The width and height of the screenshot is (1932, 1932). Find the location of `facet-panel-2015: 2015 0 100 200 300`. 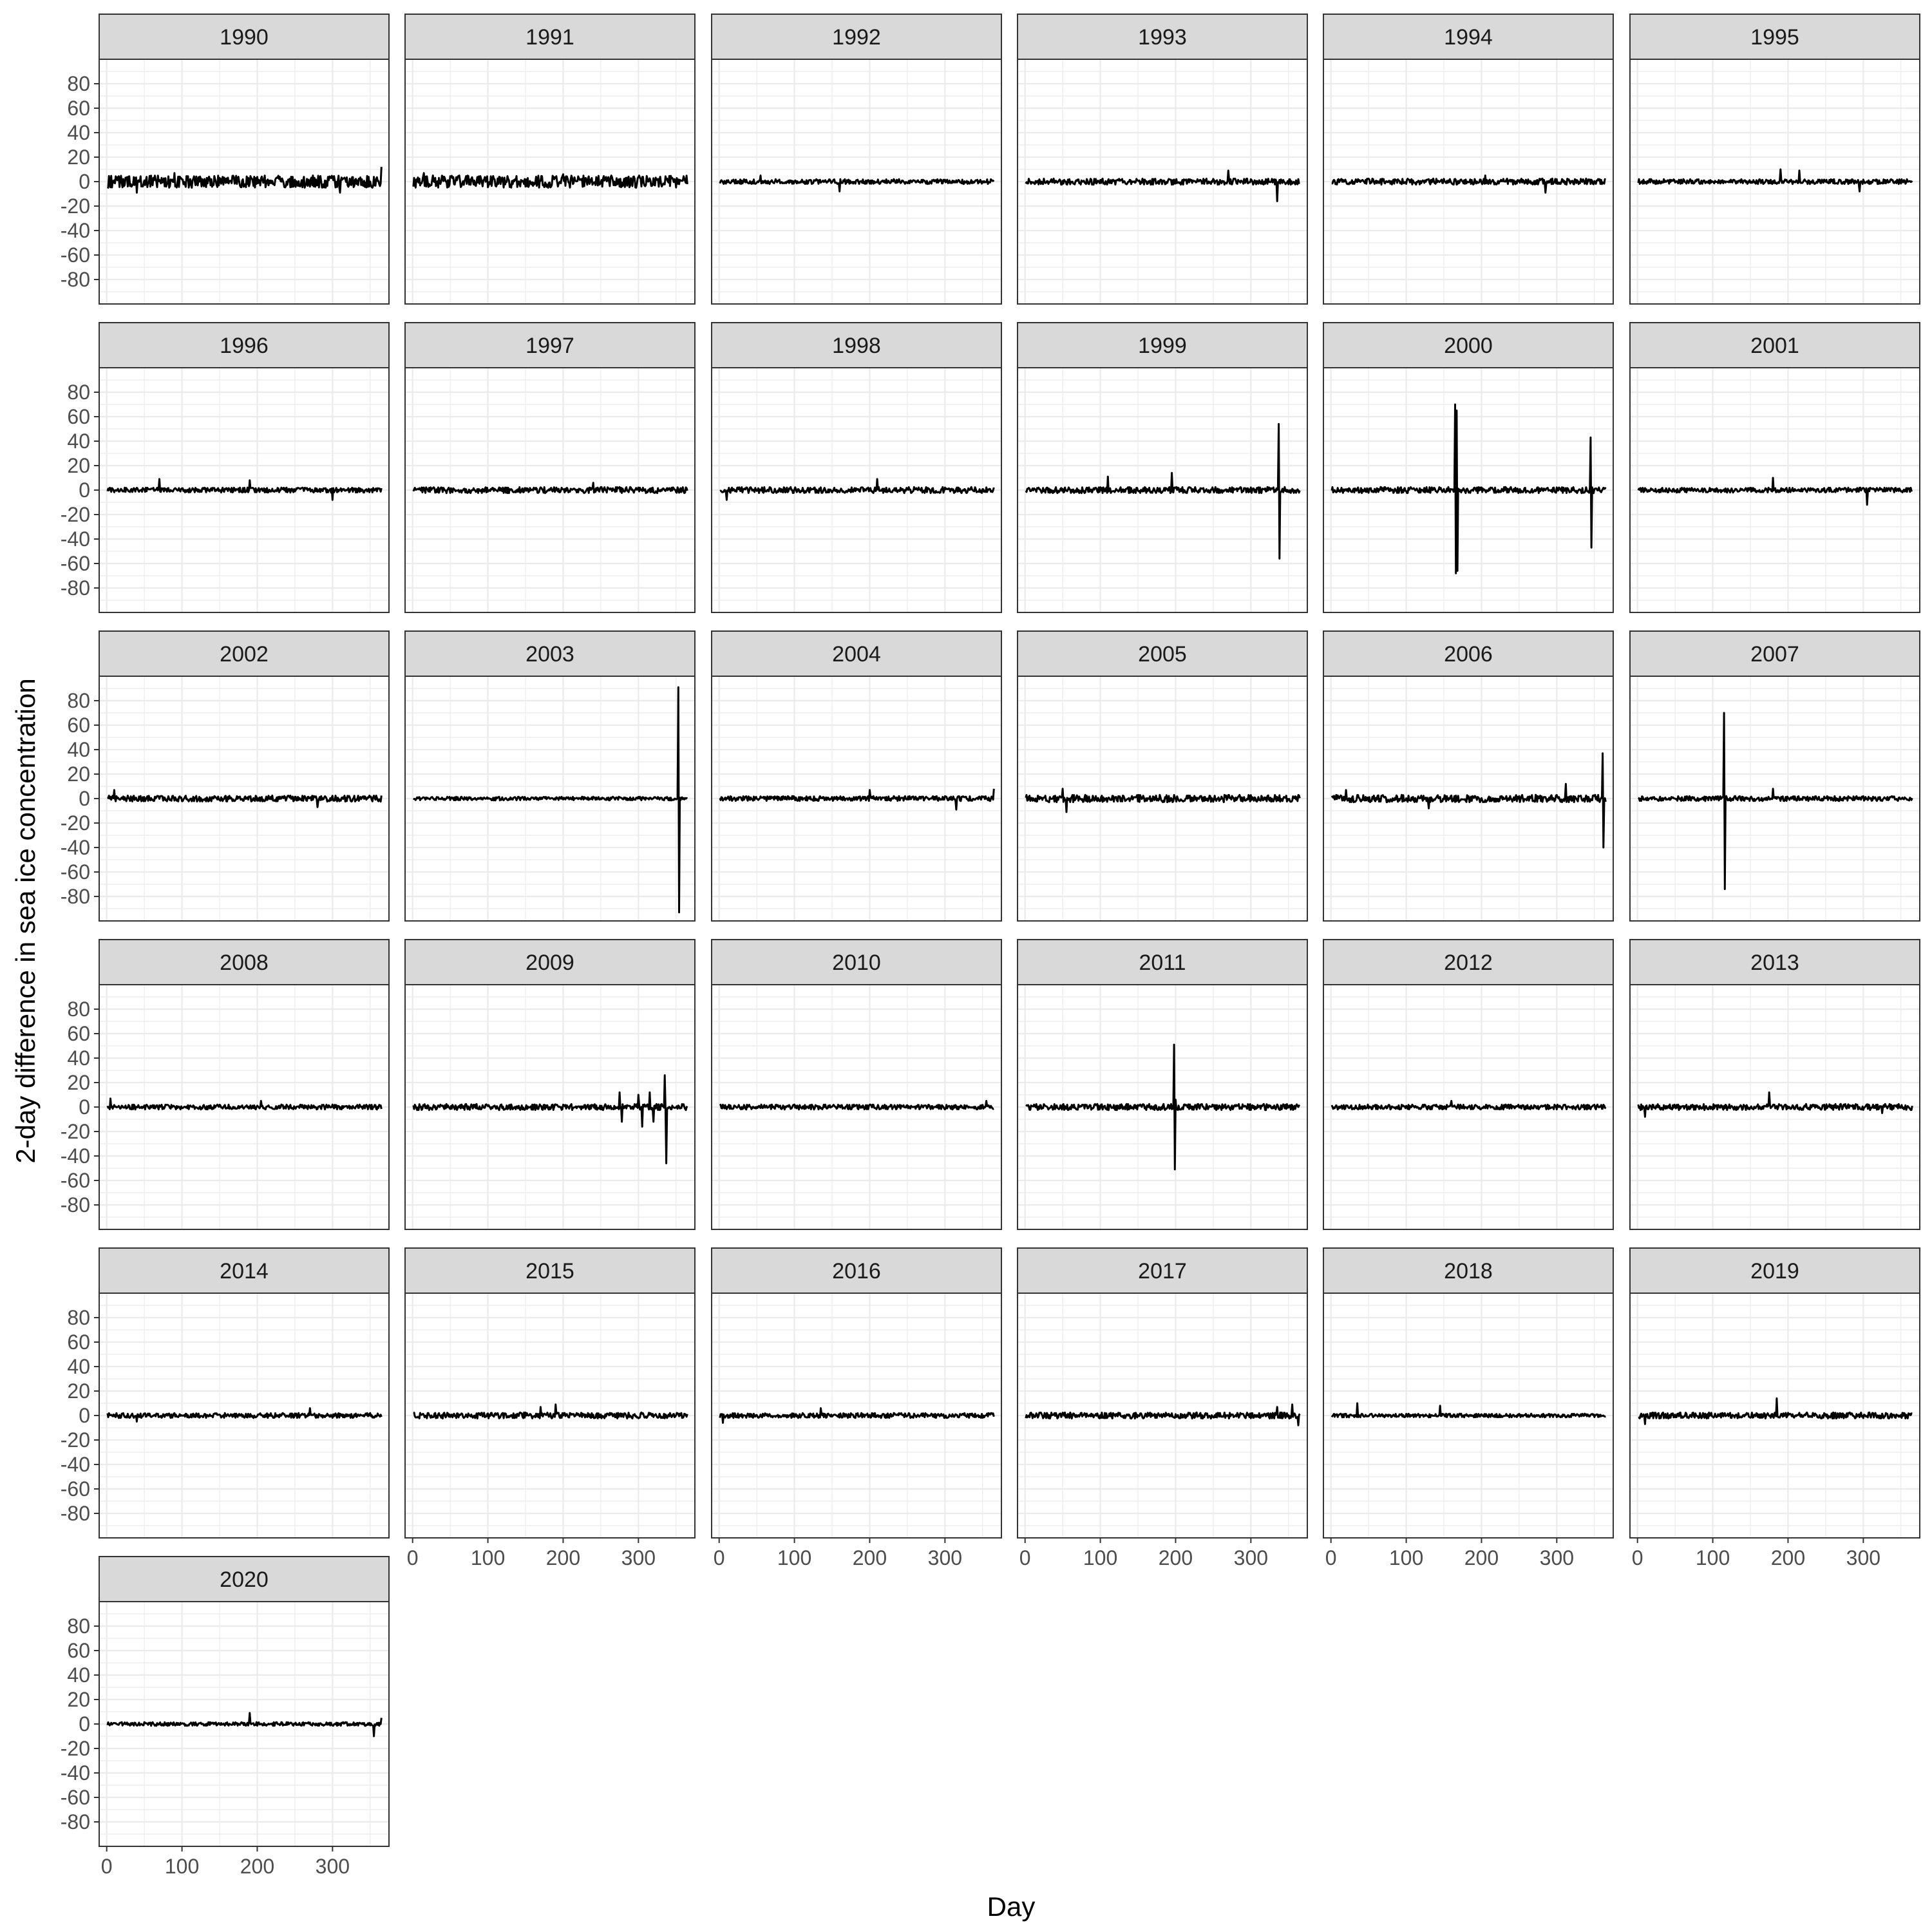

facet-panel-2015: 2015 0 100 200 300 is located at coordinates (550, 1408).